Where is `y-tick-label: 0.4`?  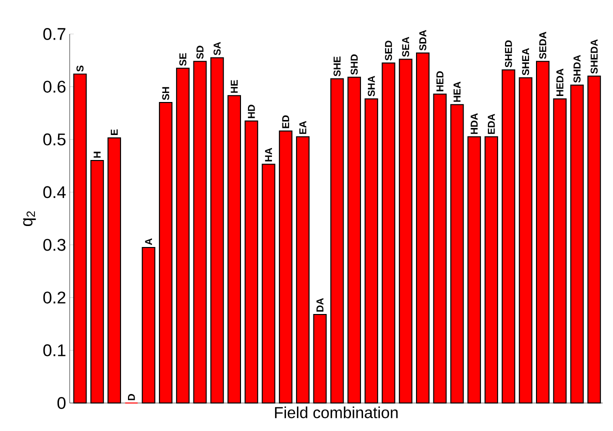
y-tick-label: 0.4 is located at coordinates (54, 192).